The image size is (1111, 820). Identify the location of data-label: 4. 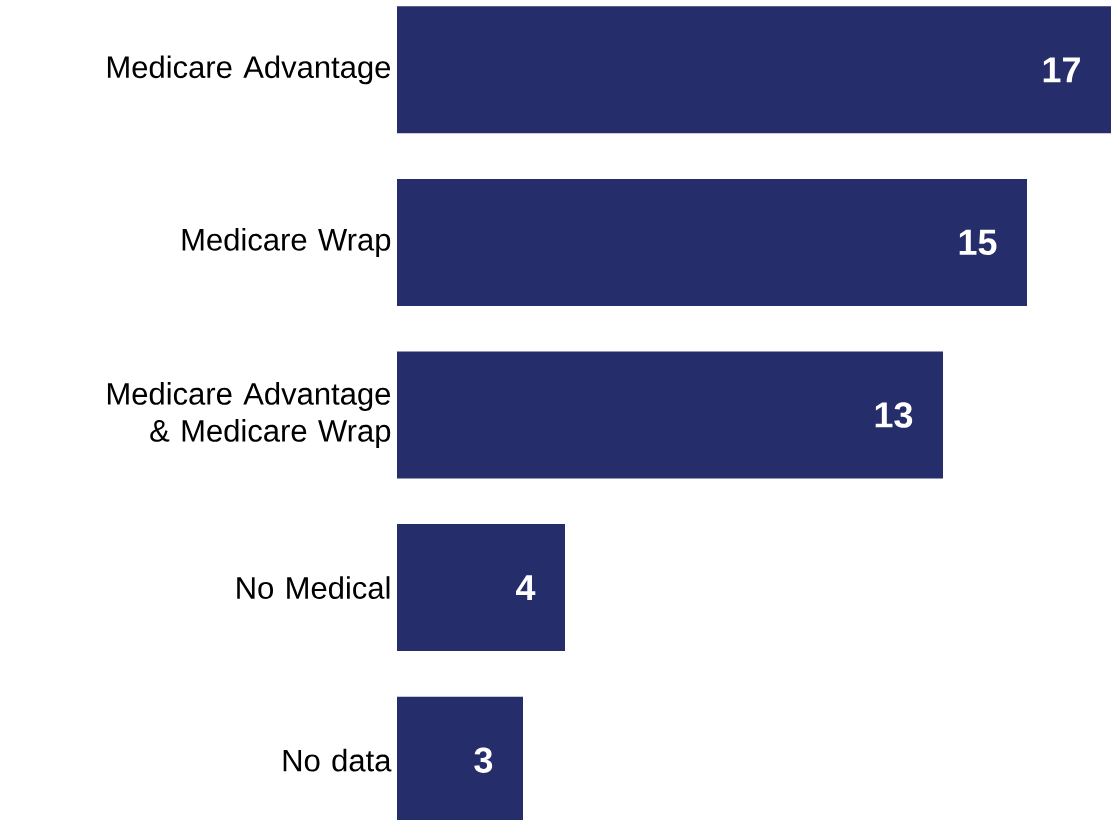
(526, 587).